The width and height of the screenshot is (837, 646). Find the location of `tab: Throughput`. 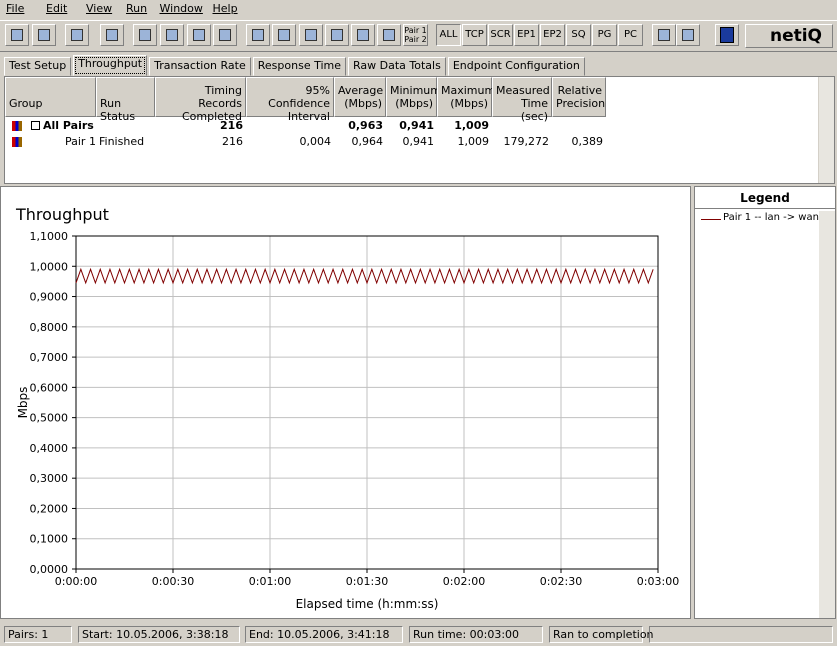

tab: Throughput is located at coordinates (110, 65).